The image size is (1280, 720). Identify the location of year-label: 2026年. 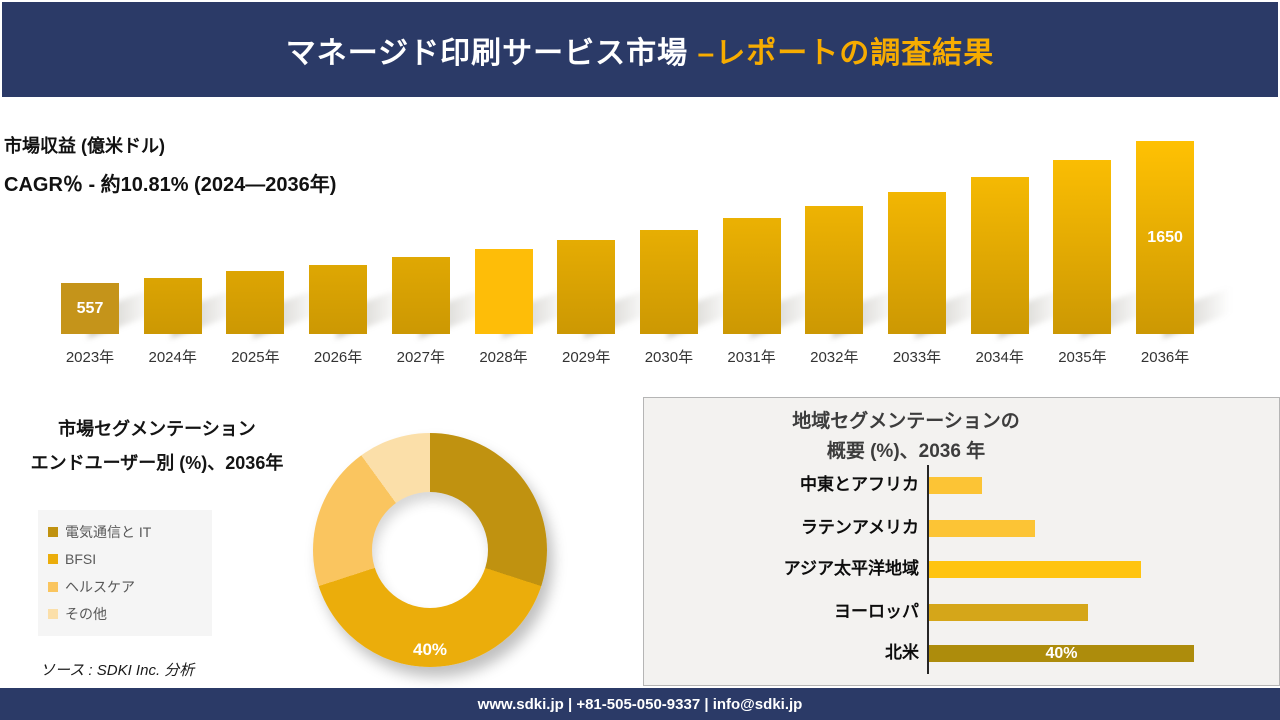
(338, 357).